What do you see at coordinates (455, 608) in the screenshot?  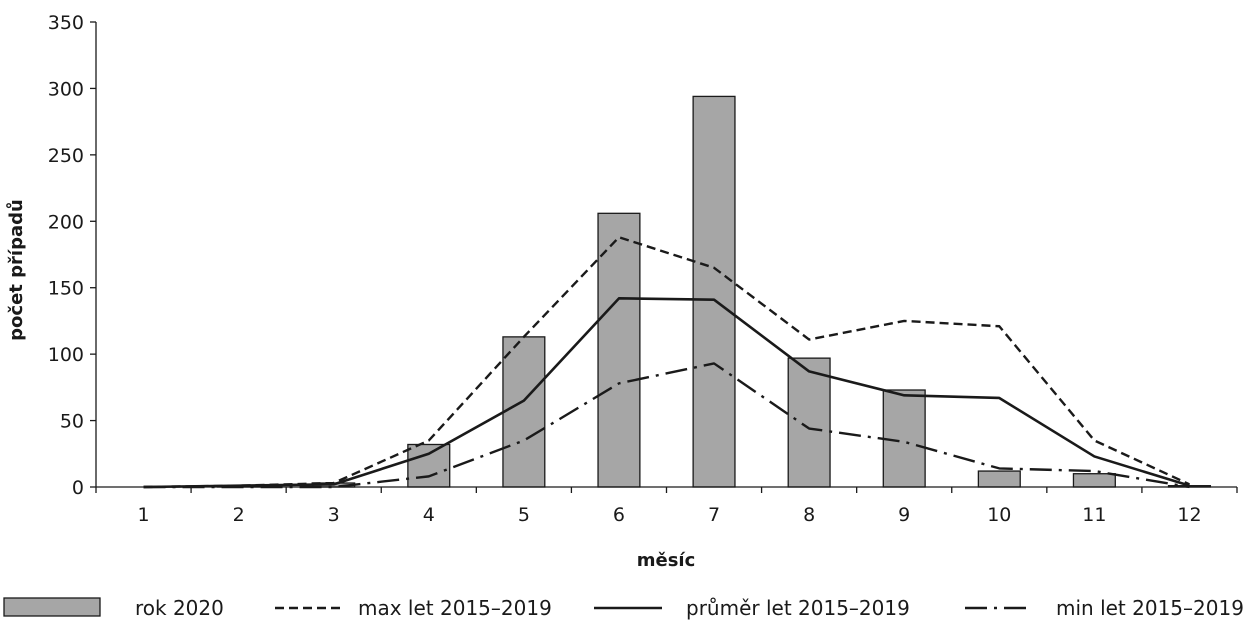 I see `legend-label: max let 2015–2019` at bounding box center [455, 608].